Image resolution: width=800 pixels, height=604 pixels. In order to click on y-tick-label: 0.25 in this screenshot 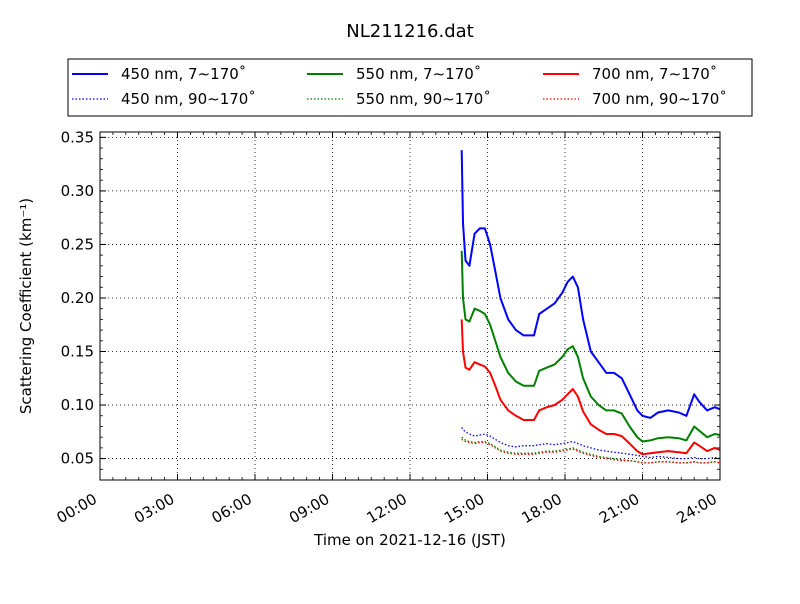, I will do `click(77, 244)`.